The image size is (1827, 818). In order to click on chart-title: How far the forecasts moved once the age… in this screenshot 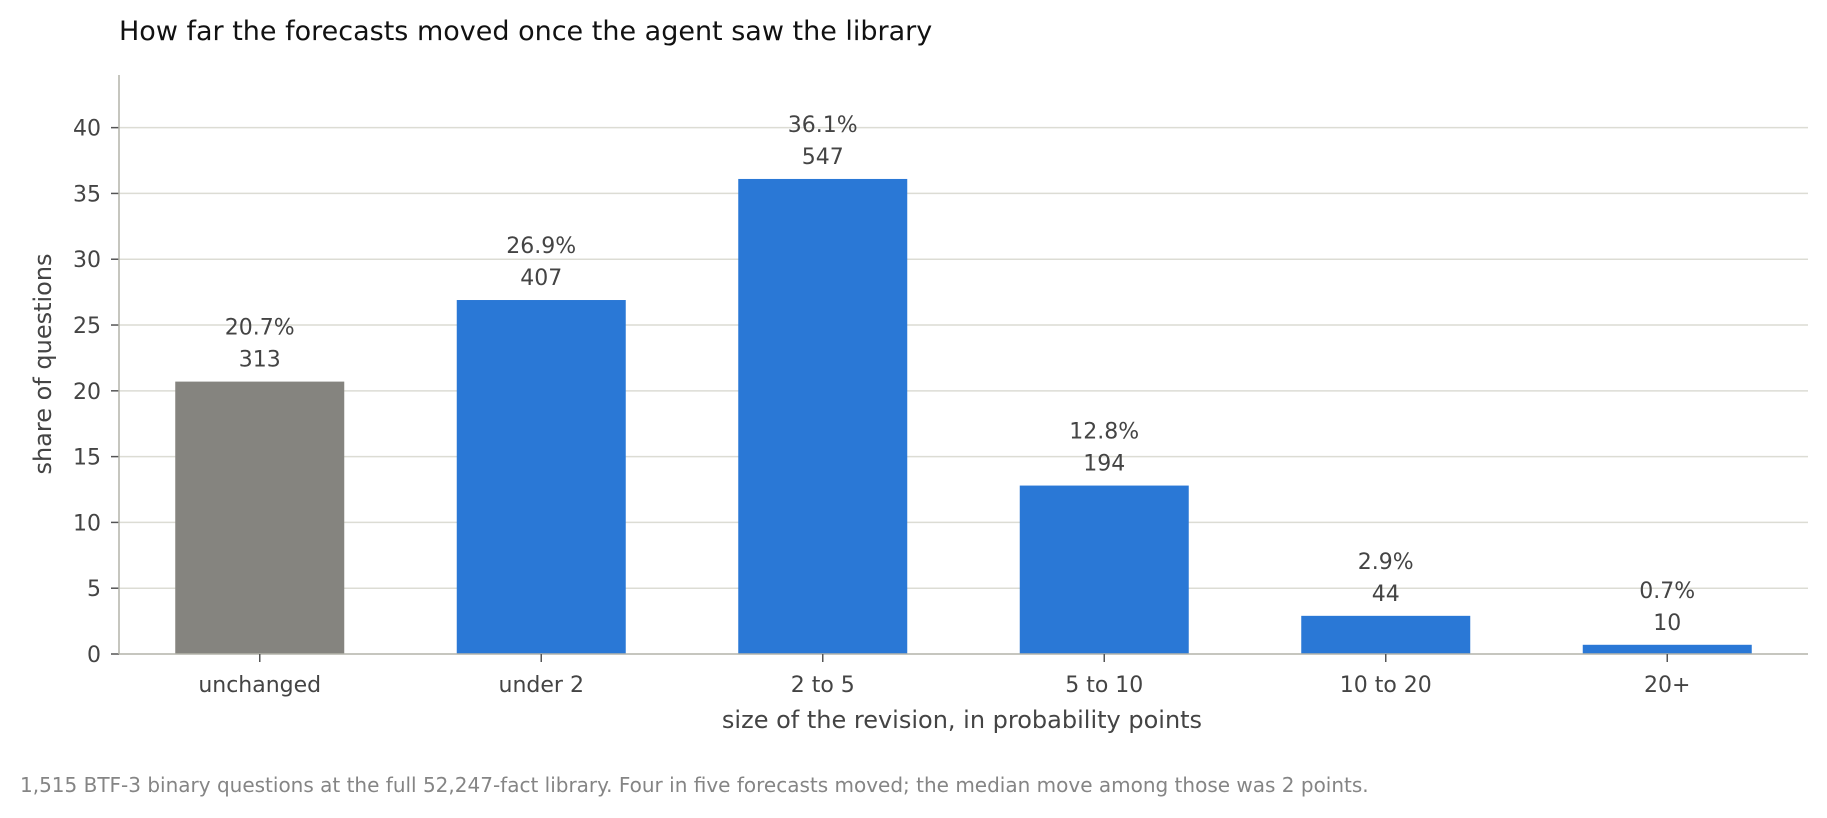, I will do `click(525, 31)`.